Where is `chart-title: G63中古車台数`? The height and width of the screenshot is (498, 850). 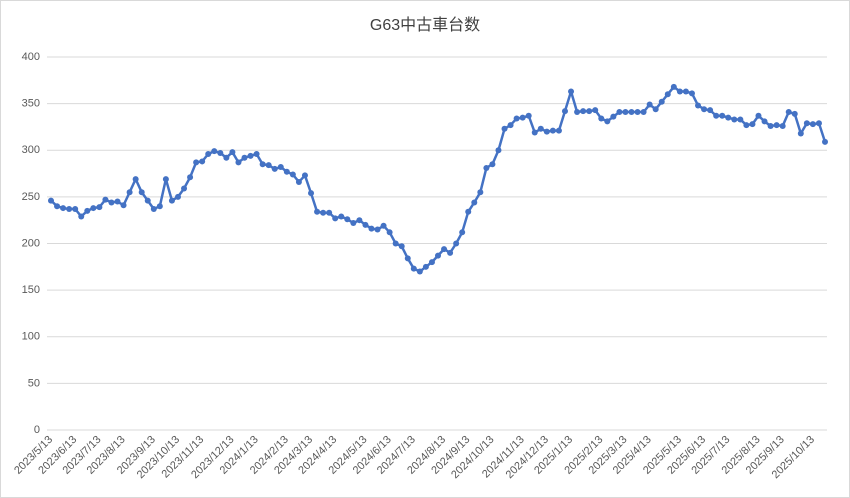 chart-title: G63中古車台数 is located at coordinates (425, 25).